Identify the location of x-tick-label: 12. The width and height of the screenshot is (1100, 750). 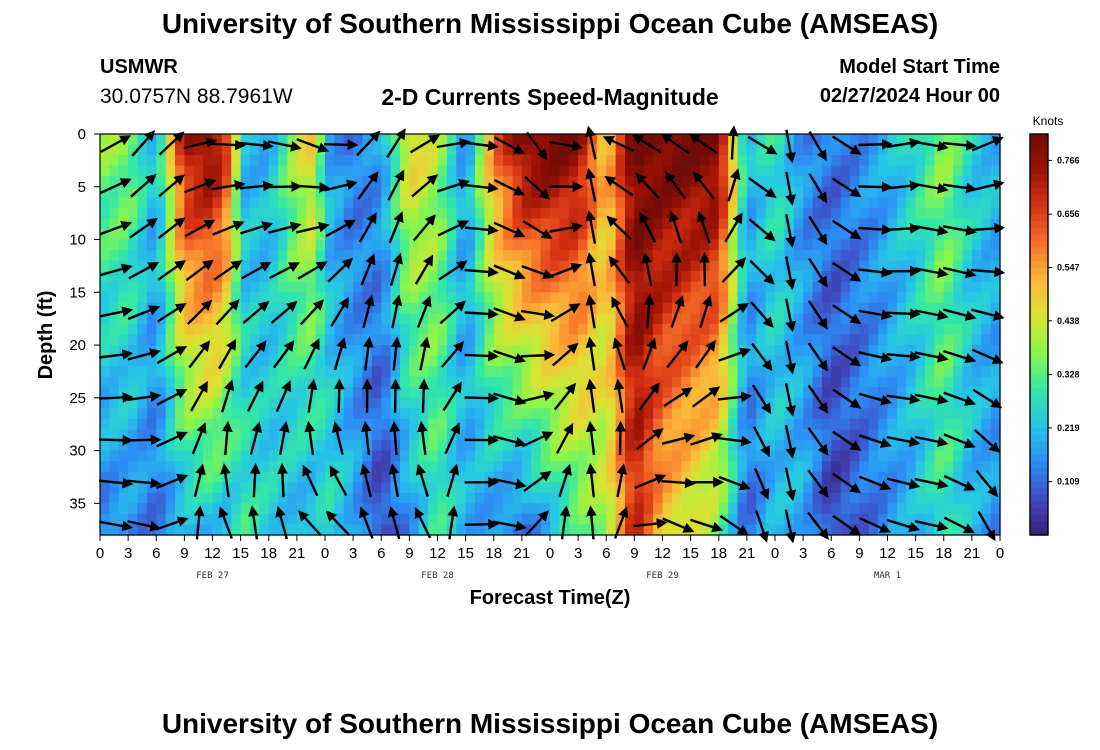
(437, 553).